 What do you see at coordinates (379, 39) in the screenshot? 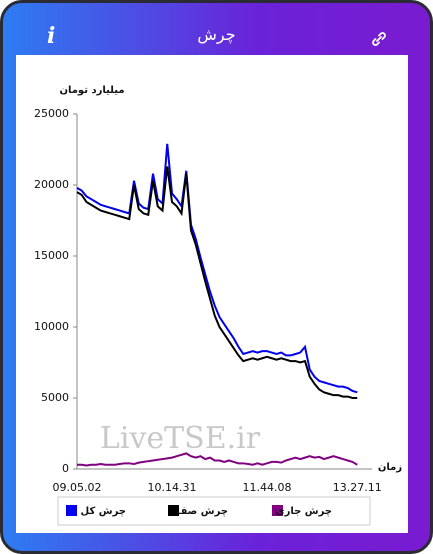
I see `link-icon` at bounding box center [379, 39].